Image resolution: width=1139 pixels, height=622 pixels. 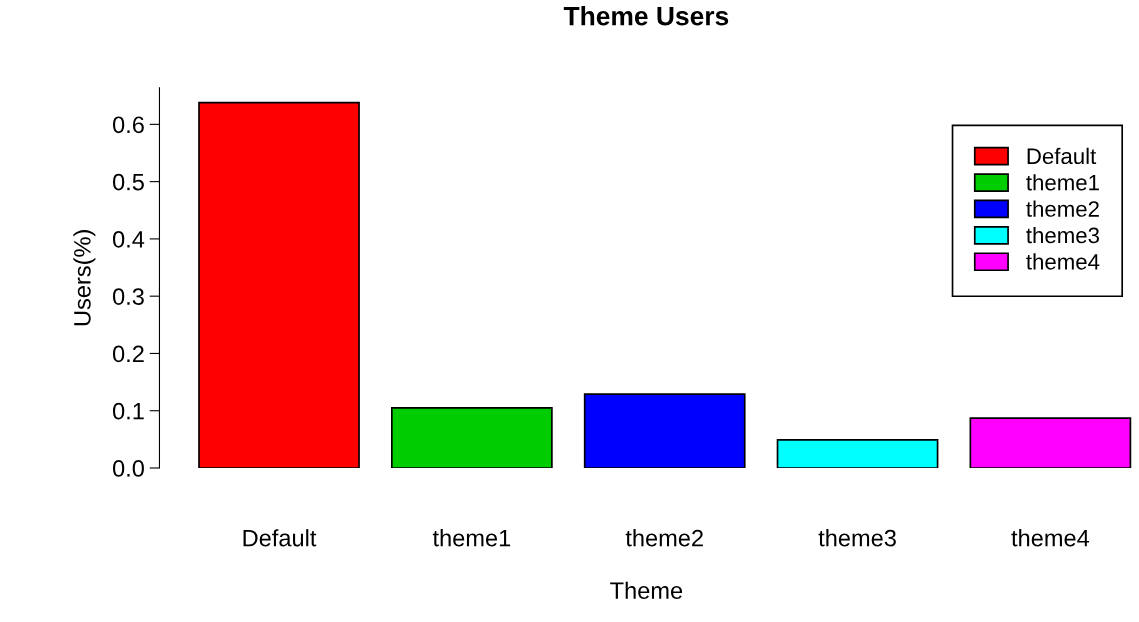 I want to click on y-tick-label: 0.4, so click(x=128, y=239).